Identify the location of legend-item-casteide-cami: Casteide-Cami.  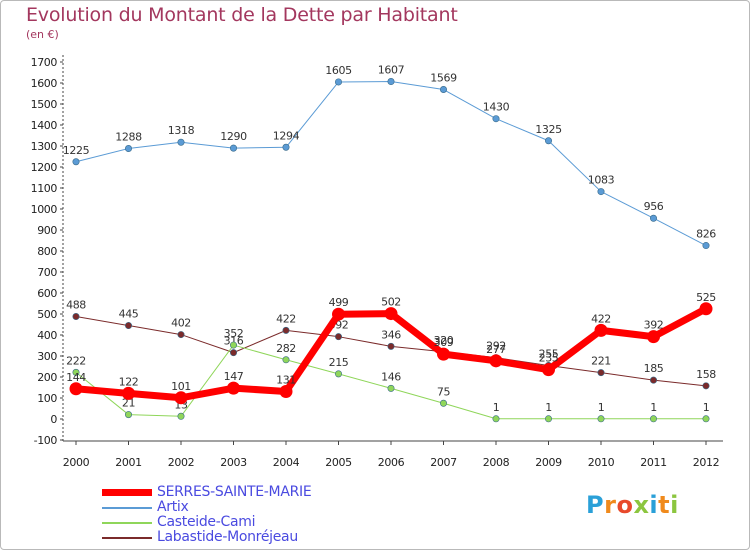
(206, 522).